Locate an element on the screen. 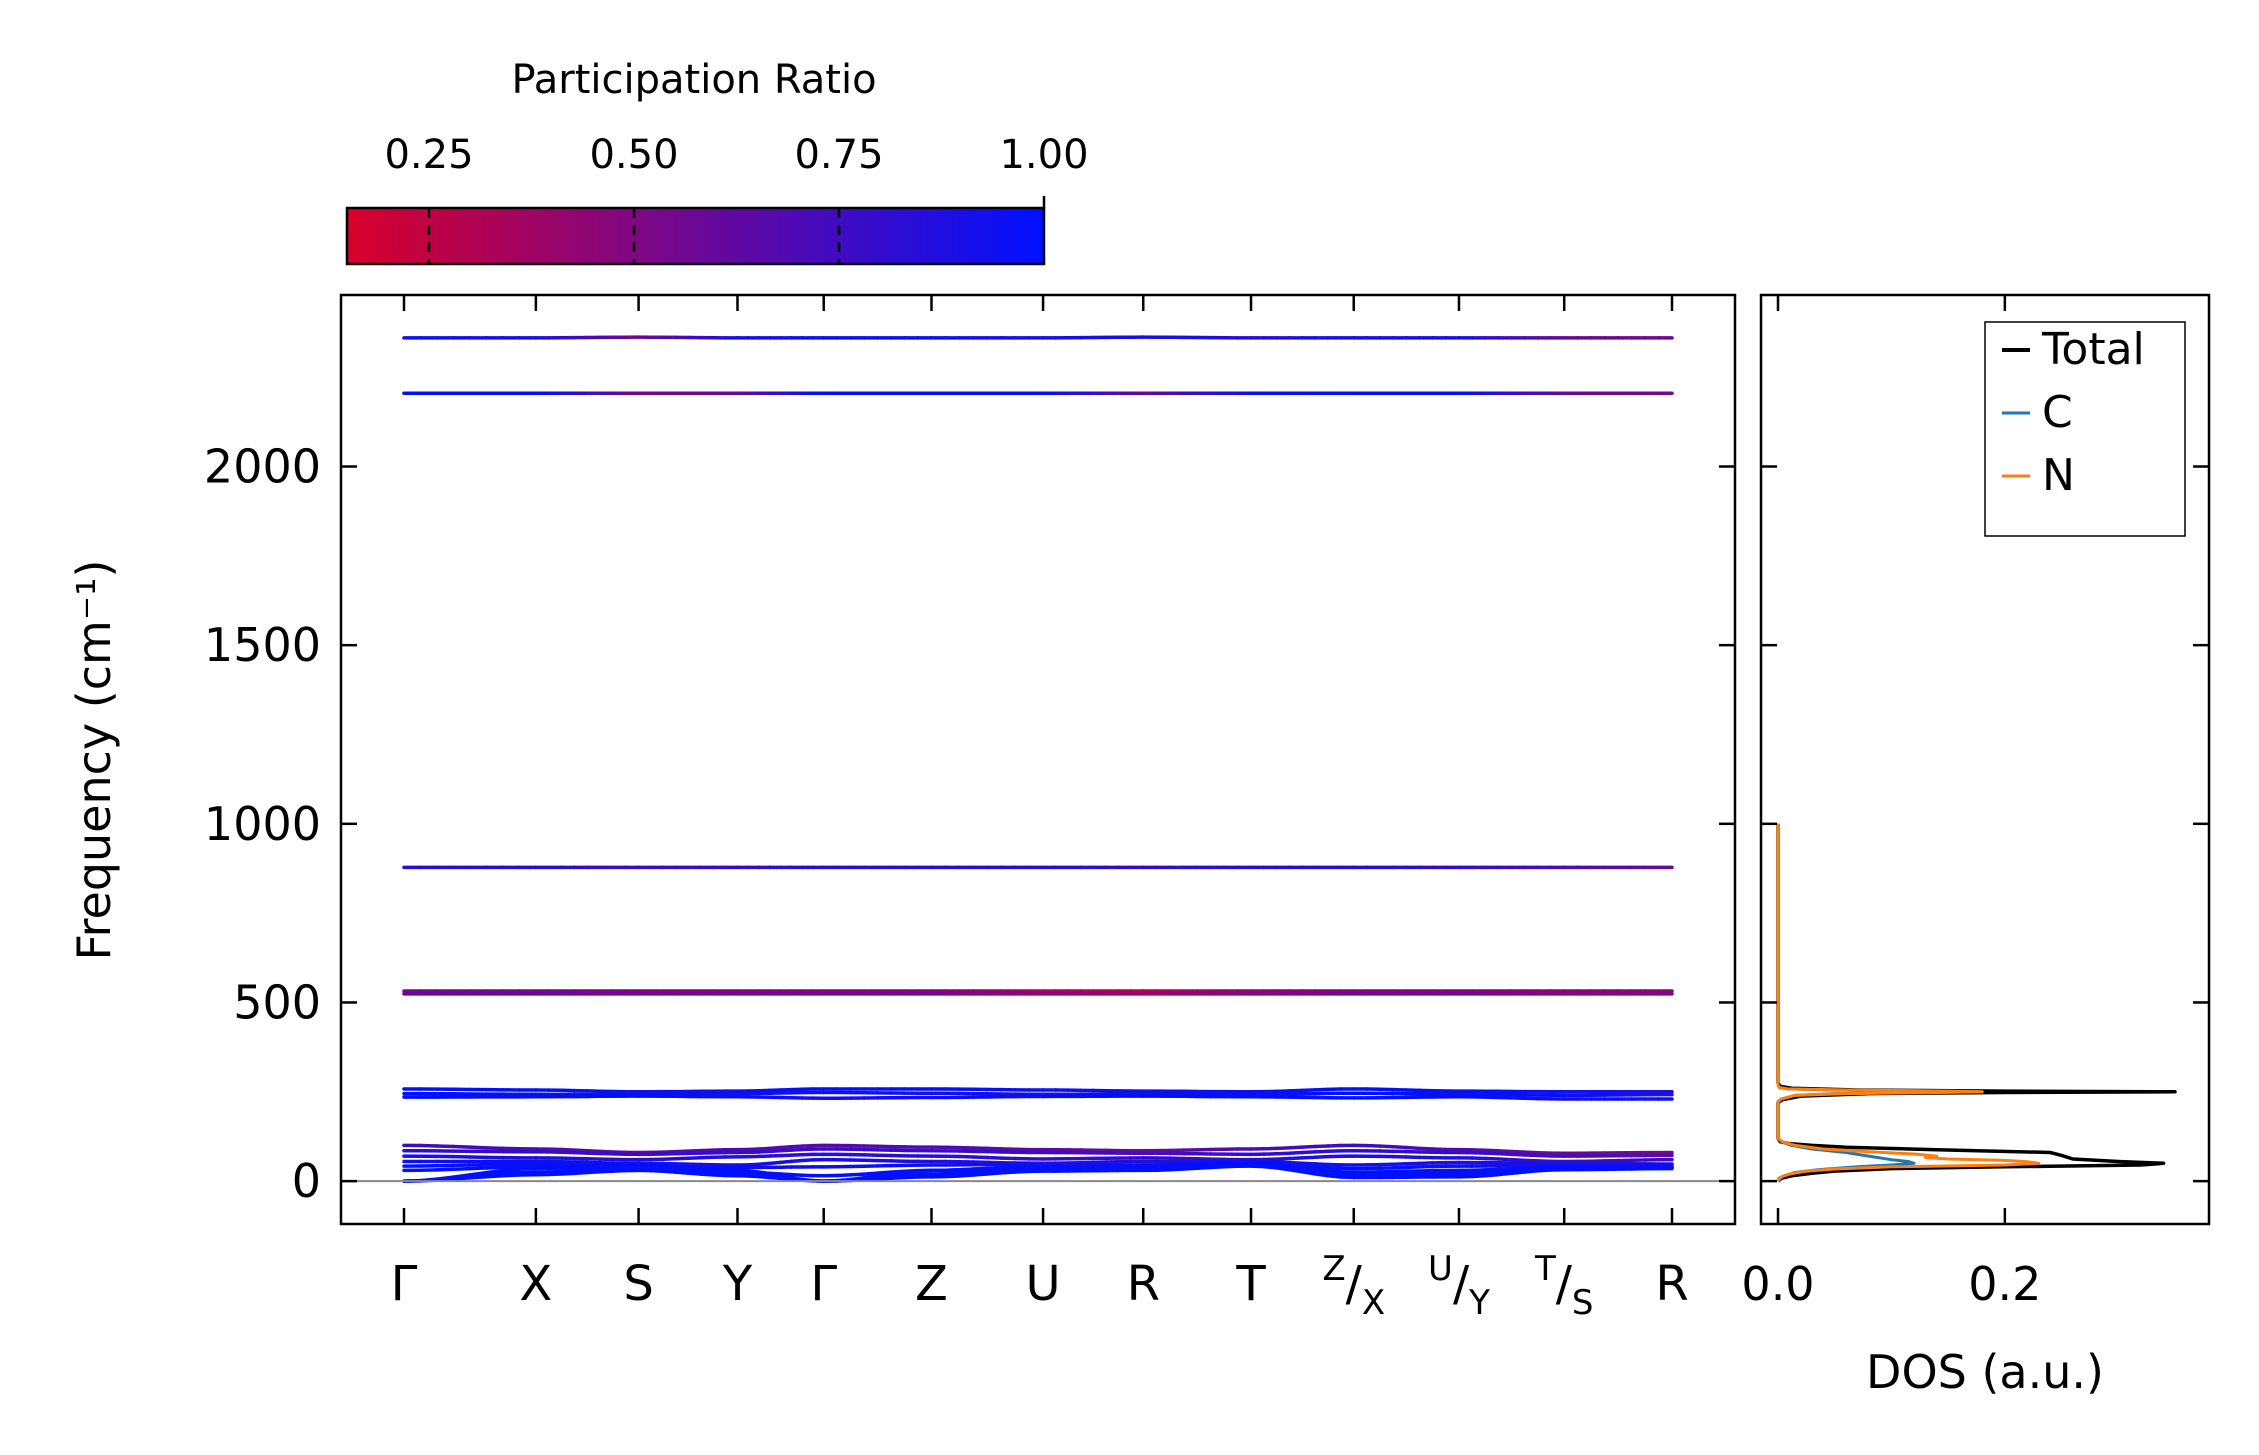  y-tick-label: 1500 is located at coordinates (262, 645).